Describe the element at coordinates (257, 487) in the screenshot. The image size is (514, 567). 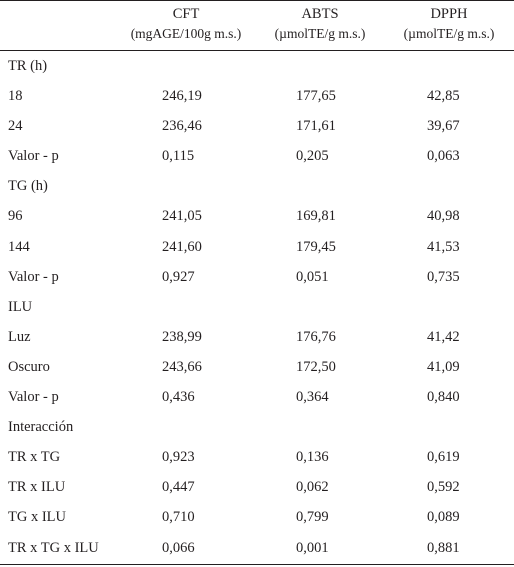
I see `table-row: TR x ILU 0,447 0,062 0,592` at that location.